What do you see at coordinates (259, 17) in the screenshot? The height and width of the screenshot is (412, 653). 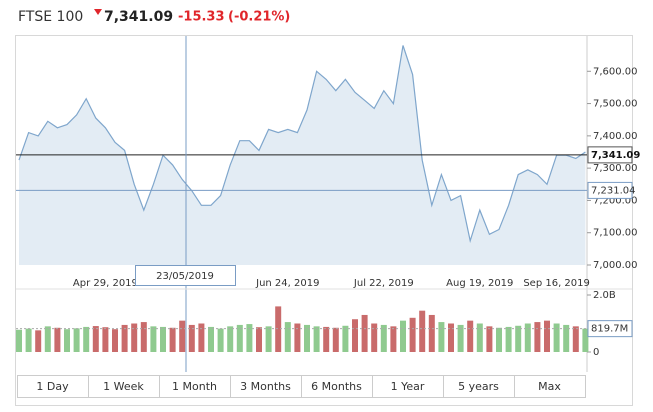 I see `change-percent: (-0.21%)` at bounding box center [259, 17].